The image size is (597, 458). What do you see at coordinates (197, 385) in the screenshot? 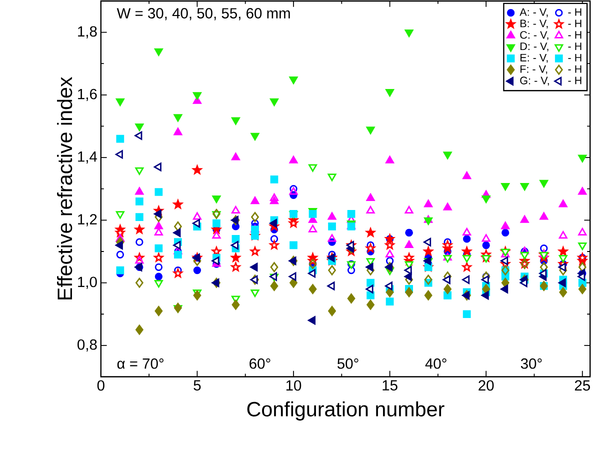
I see `x-tick-label: 5` at bounding box center [197, 385].